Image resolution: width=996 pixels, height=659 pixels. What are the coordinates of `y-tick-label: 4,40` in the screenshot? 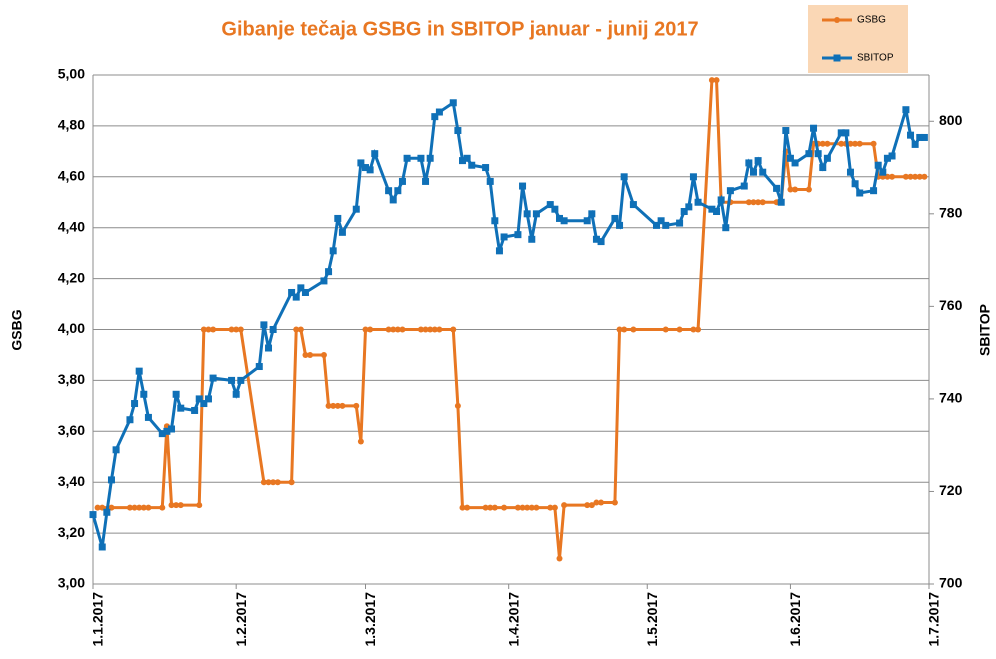 It's located at (71, 226).